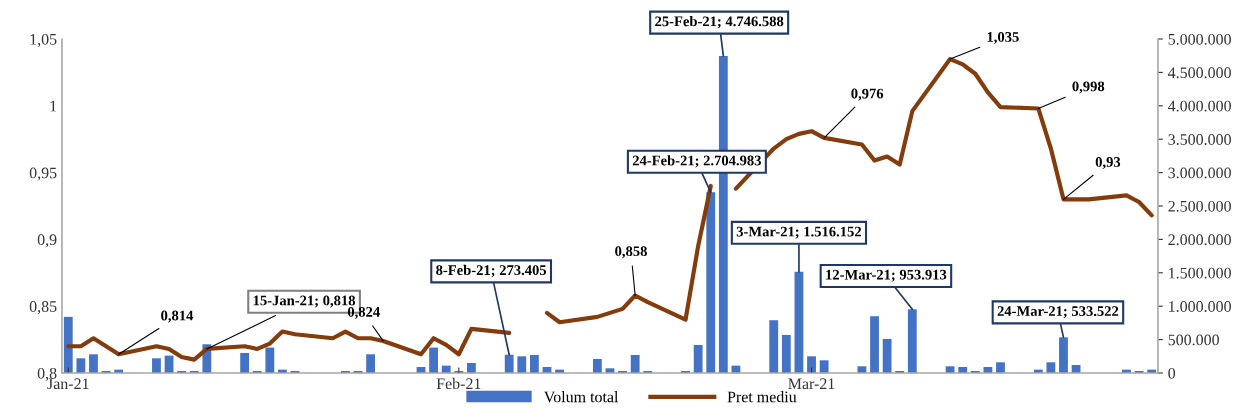  Describe the element at coordinates (47, 241) in the screenshot. I see `y-tick-label: 0,9` at that location.